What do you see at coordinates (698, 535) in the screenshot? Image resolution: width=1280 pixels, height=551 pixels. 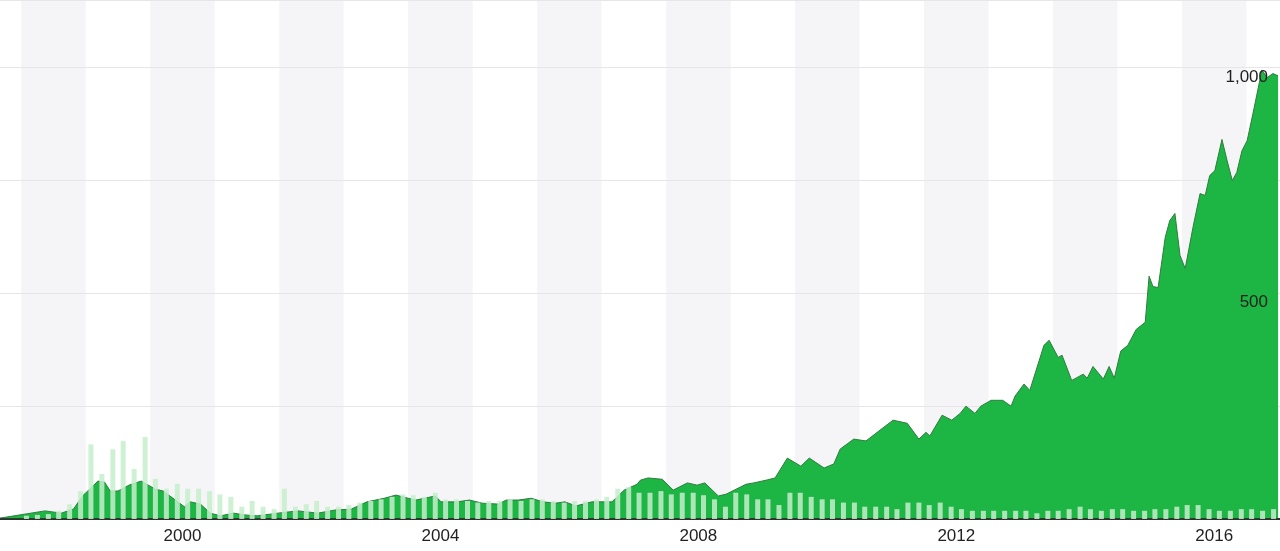 I see `x-tick-label: 2008` at bounding box center [698, 535].